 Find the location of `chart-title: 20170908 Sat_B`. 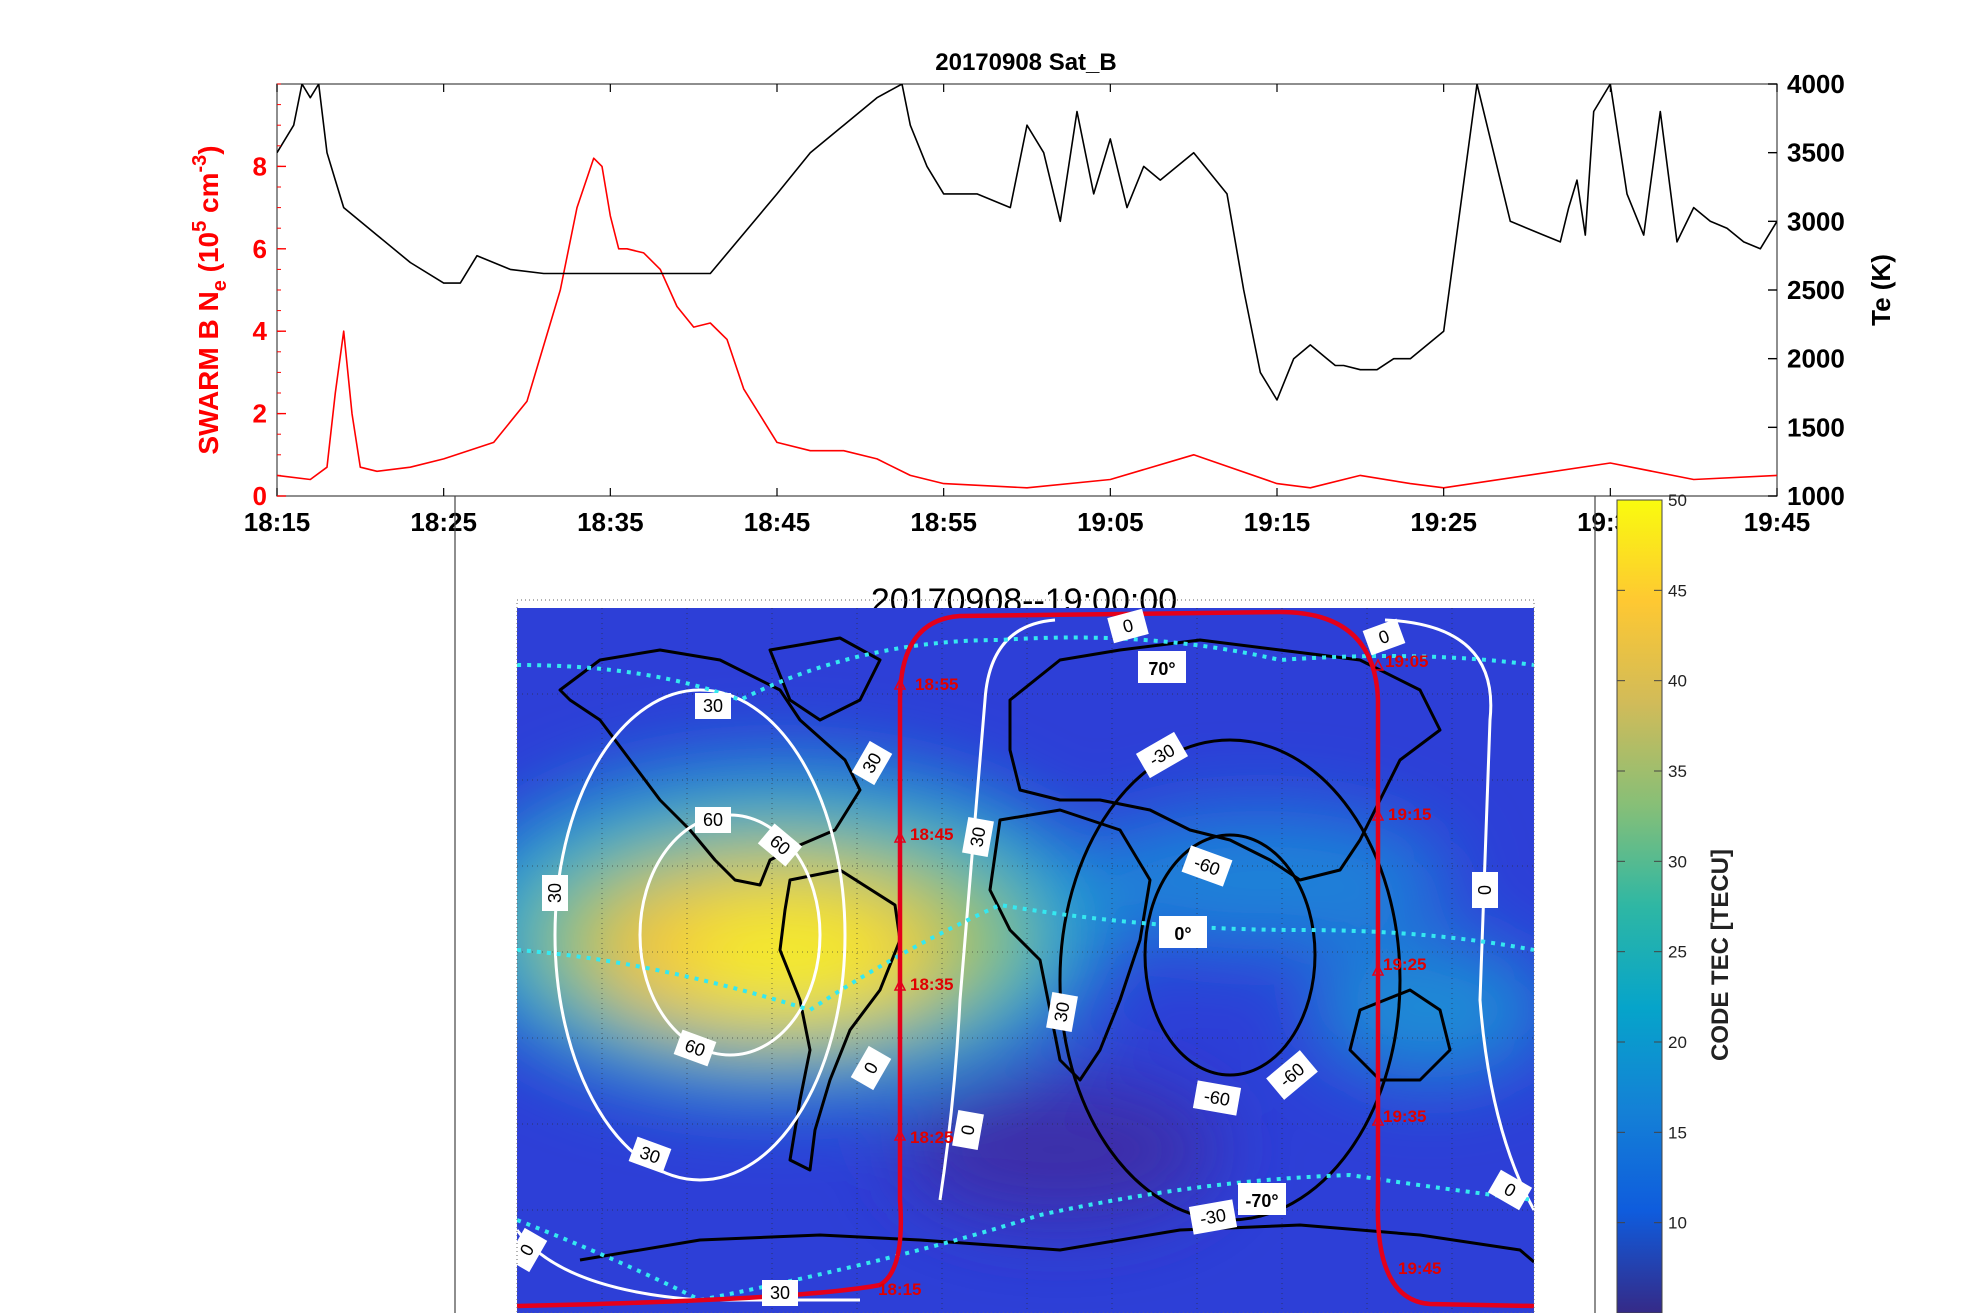

chart-title: 20170908 Sat_B is located at coordinates (1025, 62).